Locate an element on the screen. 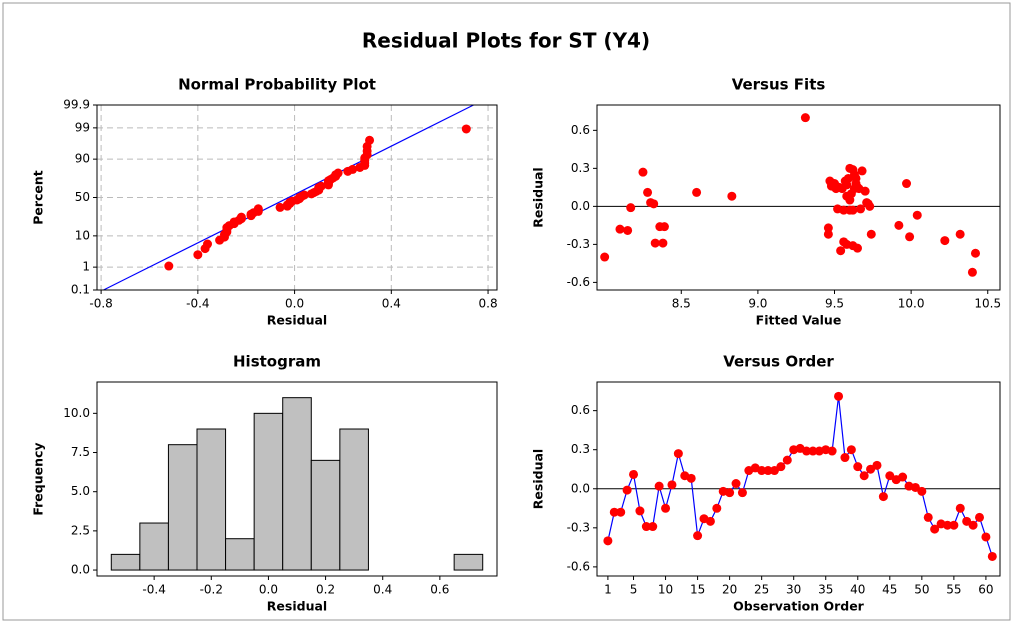 The width and height of the screenshot is (1013, 621). y-tick-label: 1 is located at coordinates (86, 267).